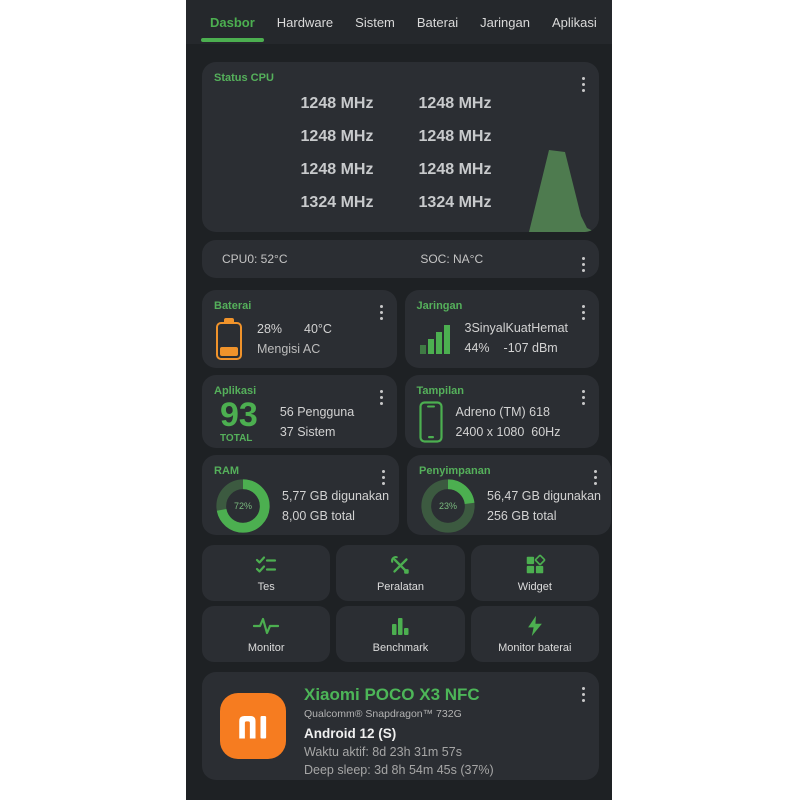 This screenshot has height=800, width=800. Describe the element at coordinates (229, 339) in the screenshot. I see `battery-icon` at that location.